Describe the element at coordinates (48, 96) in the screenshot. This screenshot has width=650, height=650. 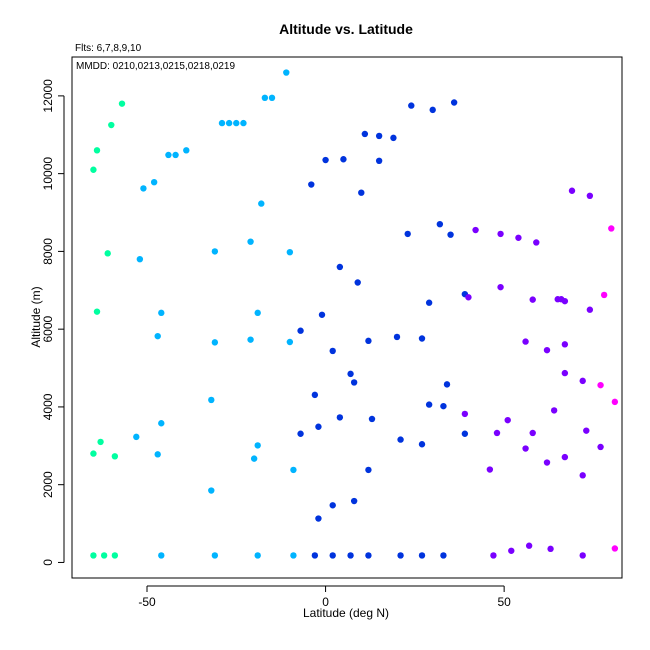
I see `y-tick-label: 12000` at that location.